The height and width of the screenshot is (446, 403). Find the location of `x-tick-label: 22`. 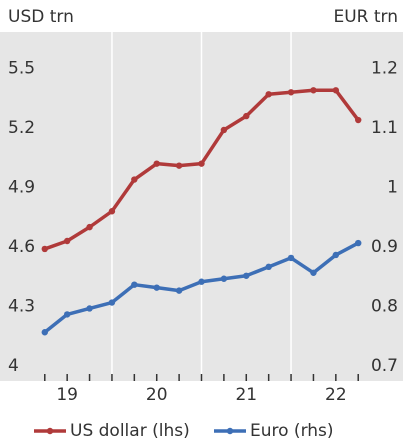

x-tick-label: 22 is located at coordinates (336, 395).